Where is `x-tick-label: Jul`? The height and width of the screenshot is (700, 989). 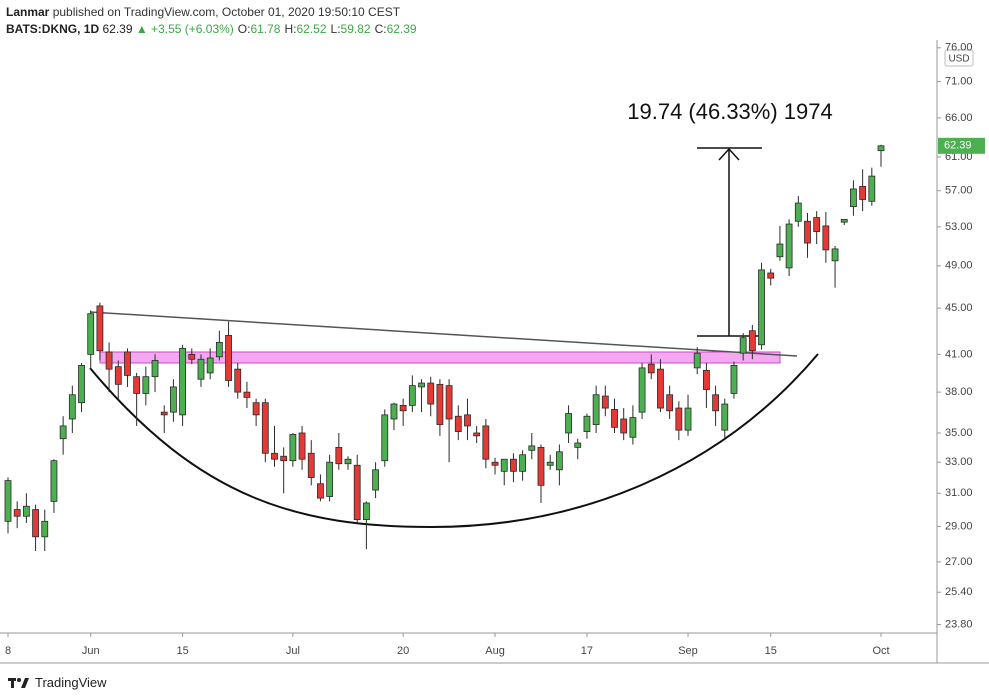
x-tick-label: Jul is located at coordinates (293, 651).